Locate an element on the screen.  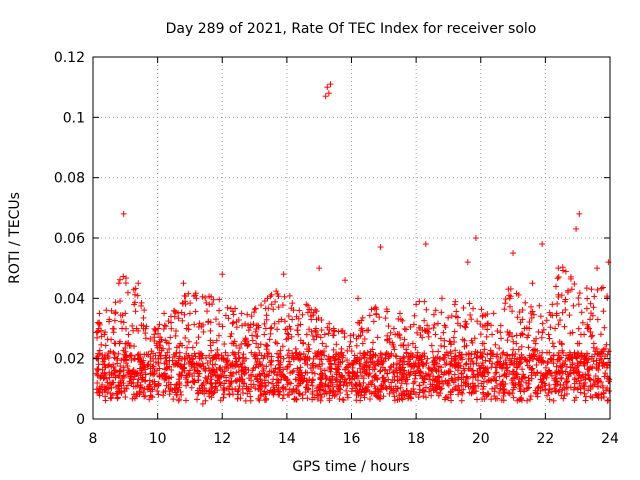
y-axis-label: ROTI / TECUs is located at coordinates (15, 238).